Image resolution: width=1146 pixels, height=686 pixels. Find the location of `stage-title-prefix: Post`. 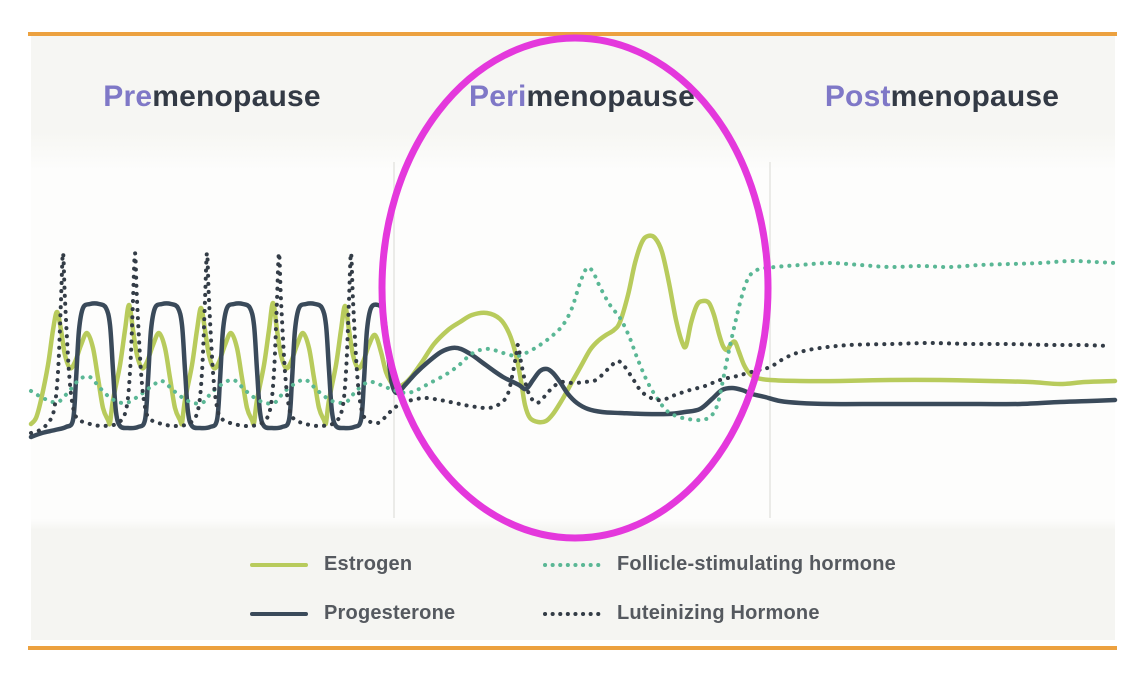

stage-title-prefix: Post is located at coordinates (857, 96).